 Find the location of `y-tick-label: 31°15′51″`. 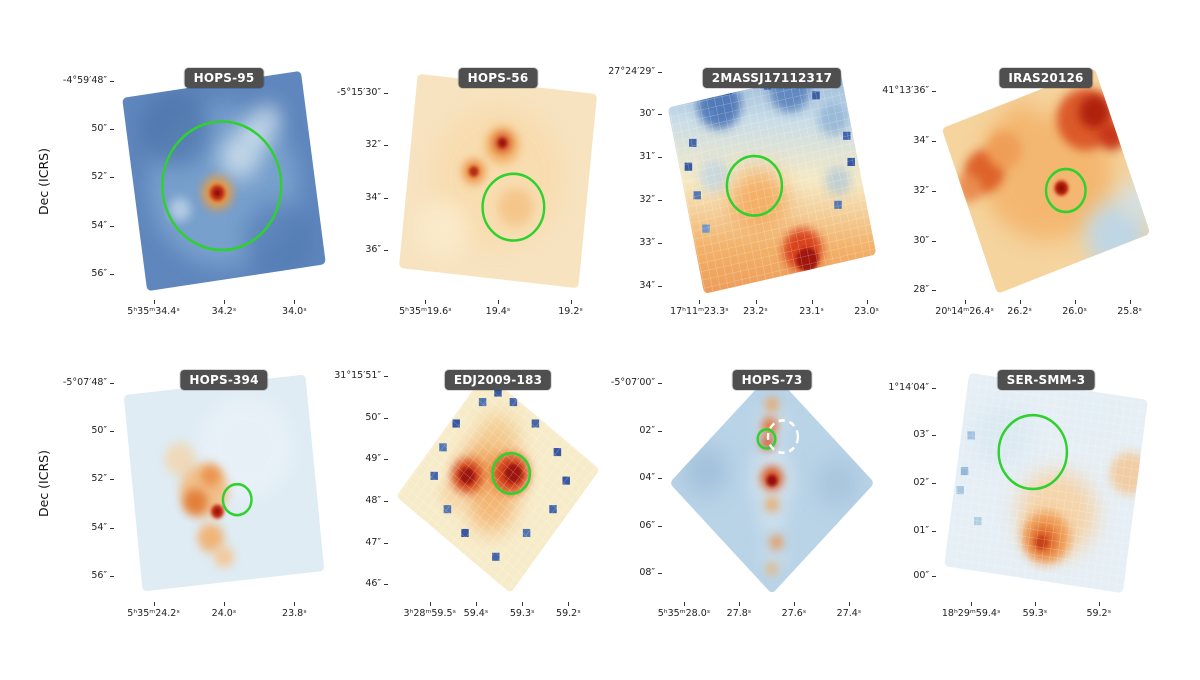

y-tick-label: 31°15′51″ is located at coordinates (357, 375).